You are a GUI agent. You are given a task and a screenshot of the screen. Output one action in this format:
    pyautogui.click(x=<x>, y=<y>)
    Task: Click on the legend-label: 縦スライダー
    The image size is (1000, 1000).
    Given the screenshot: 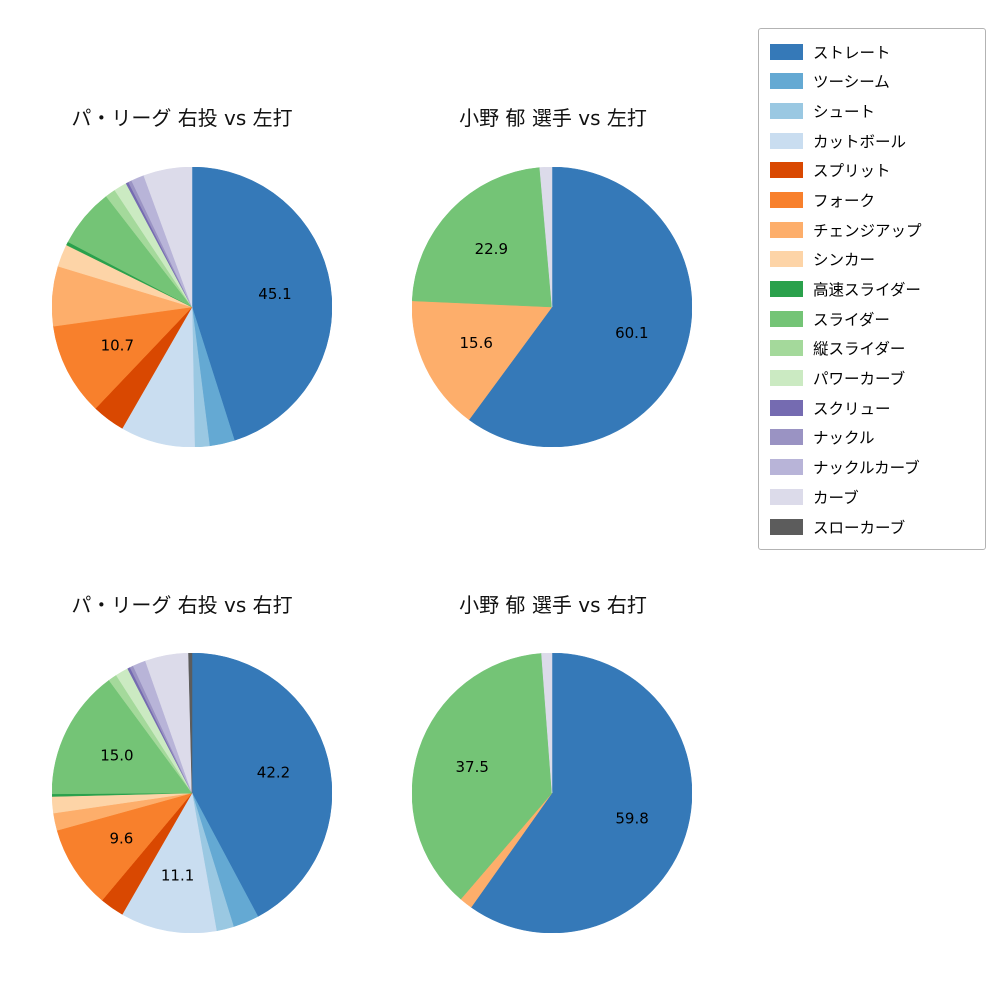 What is the action you would take?
    pyautogui.click(x=859, y=349)
    